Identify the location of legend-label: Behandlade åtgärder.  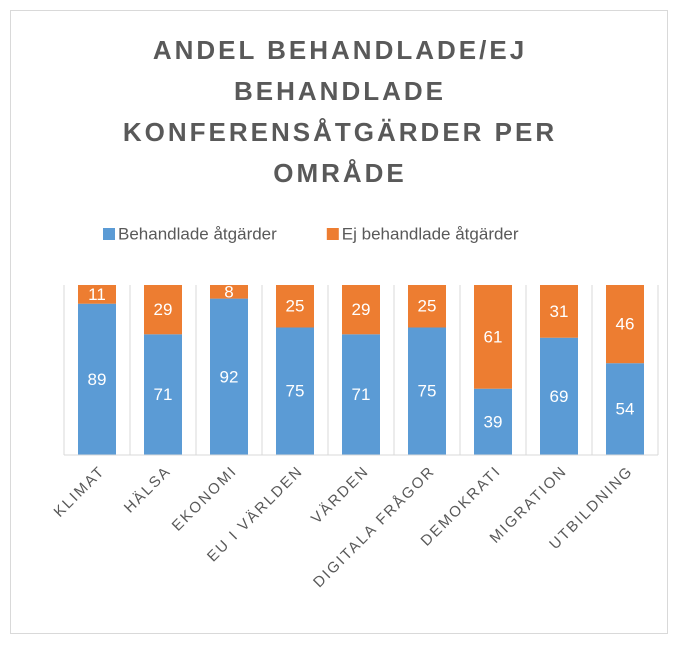
(197, 233).